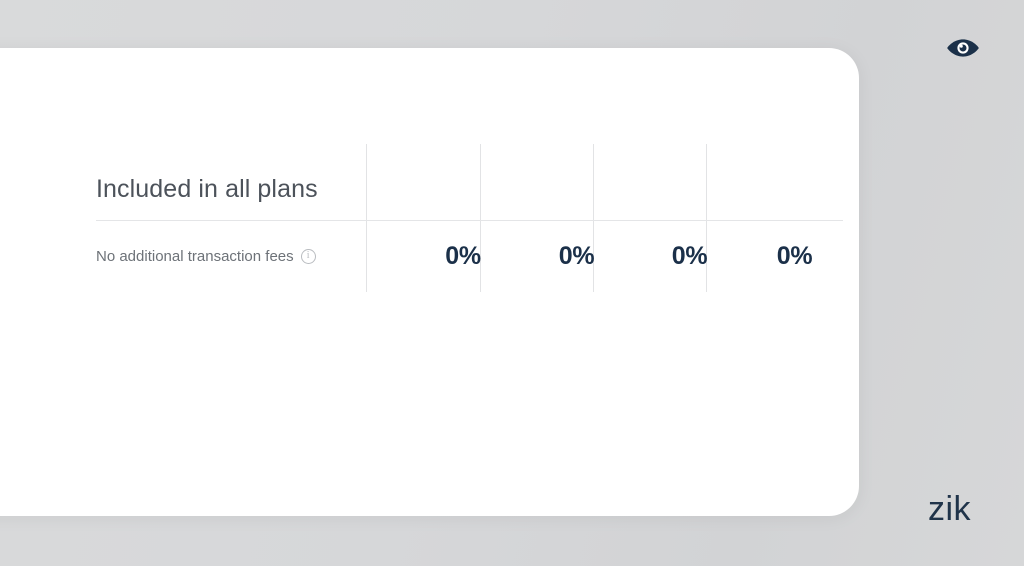  I want to click on table-header: Included in all plans, so click(207, 189).